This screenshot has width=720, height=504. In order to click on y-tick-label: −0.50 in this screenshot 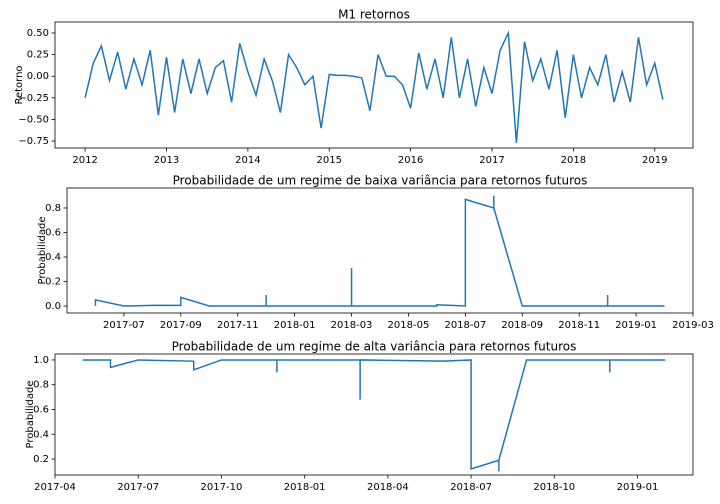, I will do `click(33, 119)`.